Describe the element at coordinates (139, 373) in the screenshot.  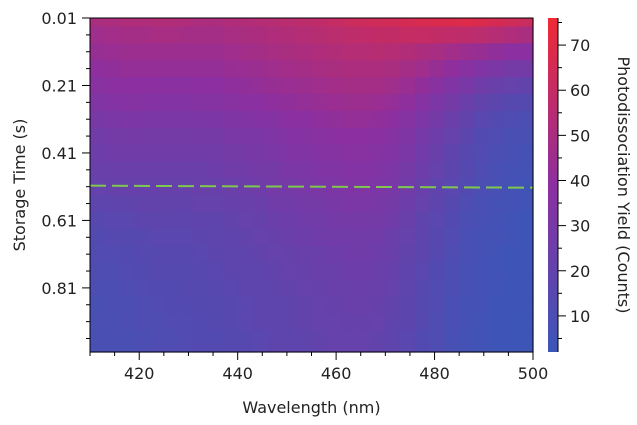
I see `x-tick-label: 420` at that location.